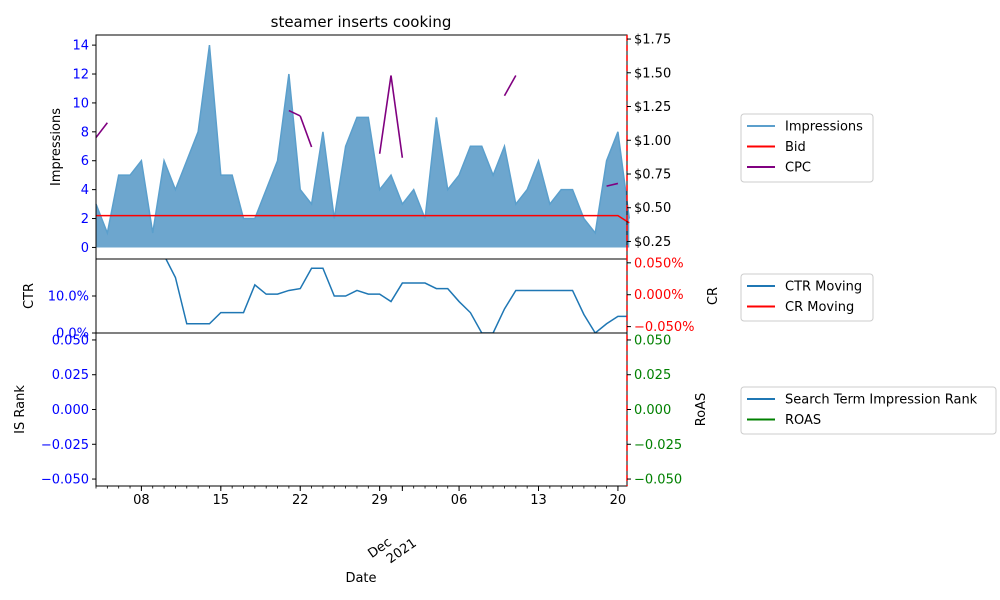  What do you see at coordinates (85, 132) in the screenshot?
I see `y-left-tick-label: 8` at bounding box center [85, 132].